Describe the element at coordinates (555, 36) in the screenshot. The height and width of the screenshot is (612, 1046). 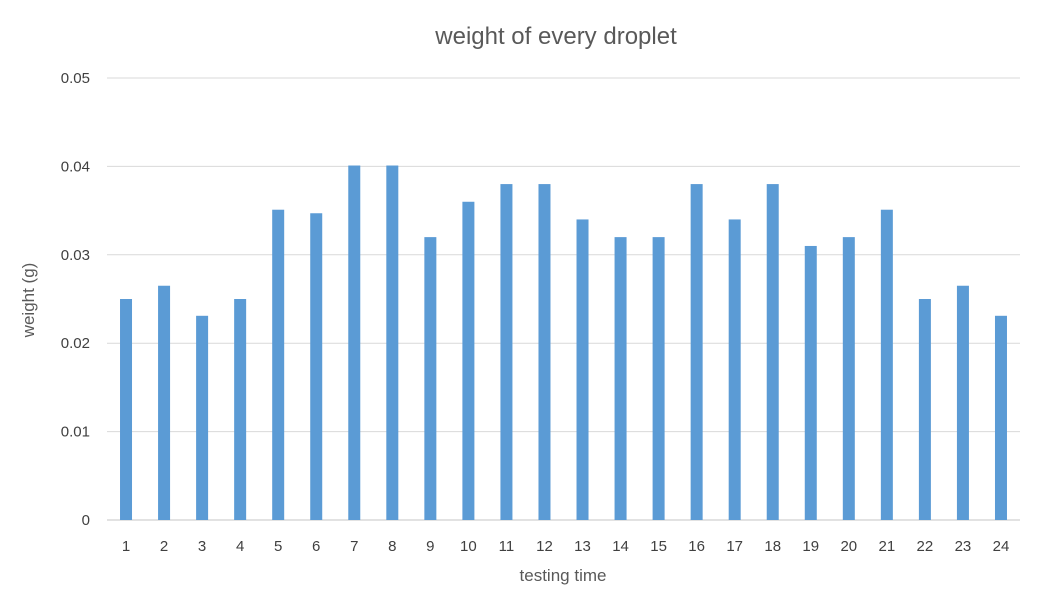
I see `chart-title: weight of every droplet` at that location.